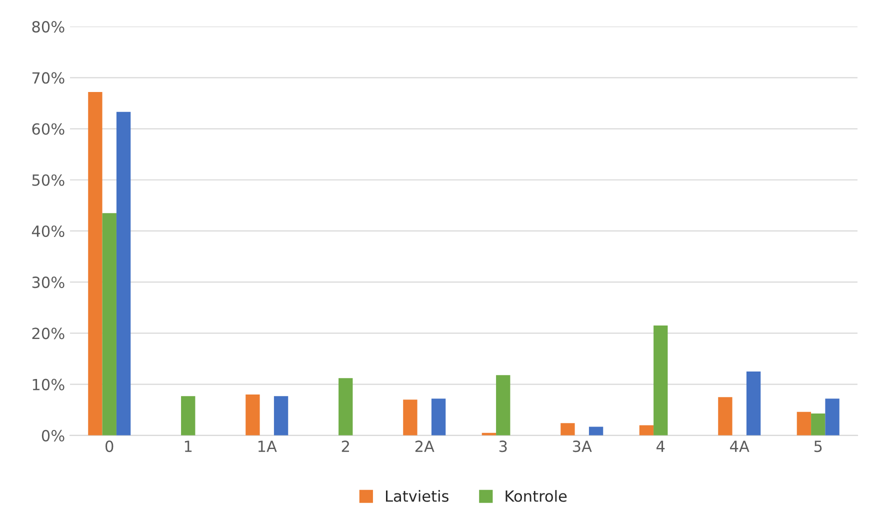 The height and width of the screenshot is (531, 875). Describe the element at coordinates (48, 282) in the screenshot. I see `y-tick-label: 30%` at that location.